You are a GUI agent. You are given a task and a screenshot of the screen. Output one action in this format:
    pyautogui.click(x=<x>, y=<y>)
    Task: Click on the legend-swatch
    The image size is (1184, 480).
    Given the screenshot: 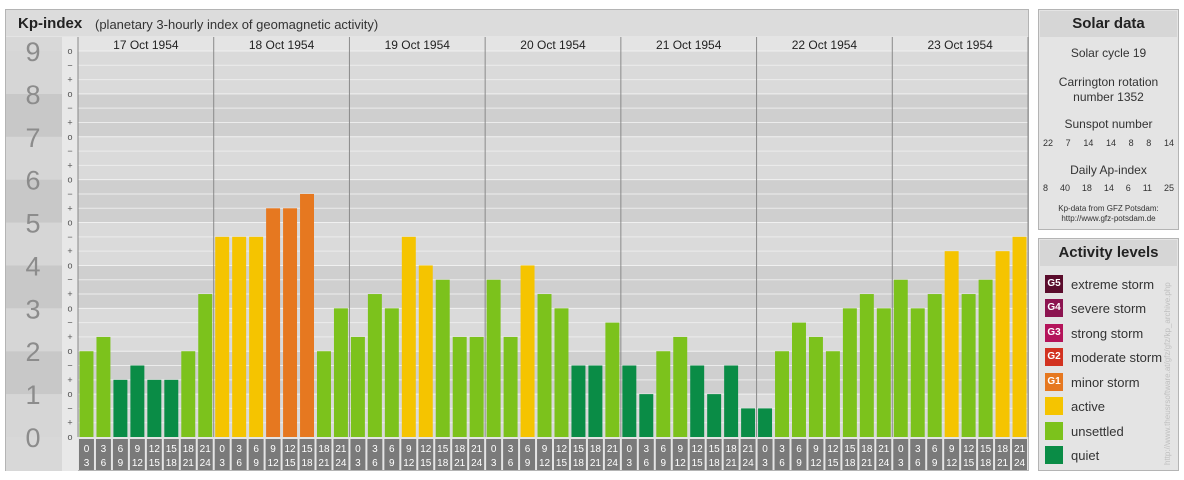 What is the action you would take?
    pyautogui.click(x=1054, y=455)
    